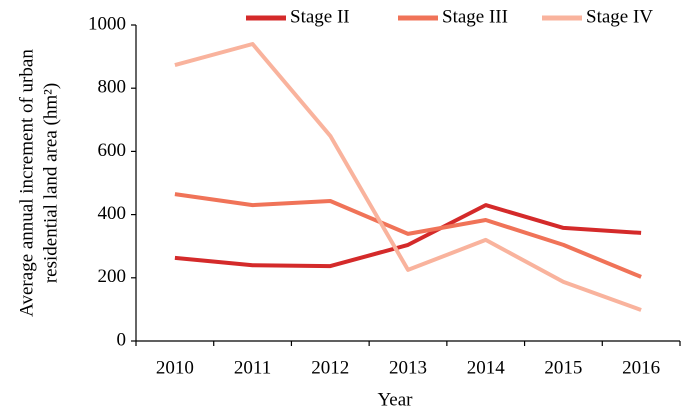 This screenshot has height=413, width=681. I want to click on x-tick-label: 2014, so click(486, 367).